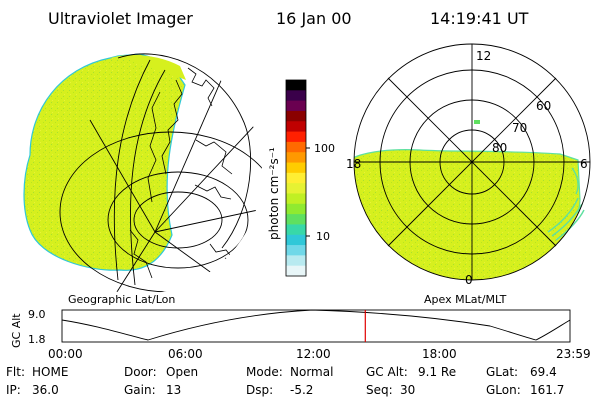  Describe the element at coordinates (379, 390) in the screenshot. I see `status-seq-label: Seq:` at that location.